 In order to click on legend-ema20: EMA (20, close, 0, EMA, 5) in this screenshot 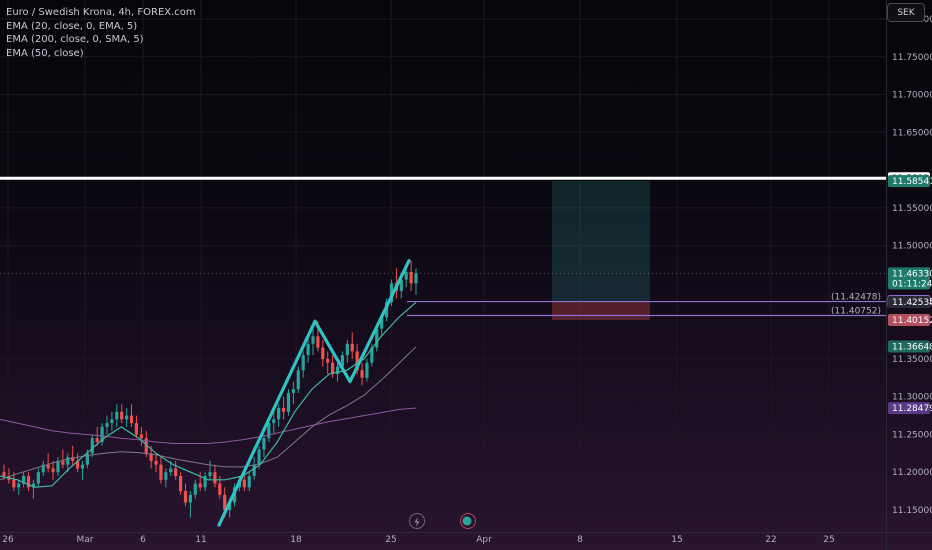, I will do `click(72, 26)`.